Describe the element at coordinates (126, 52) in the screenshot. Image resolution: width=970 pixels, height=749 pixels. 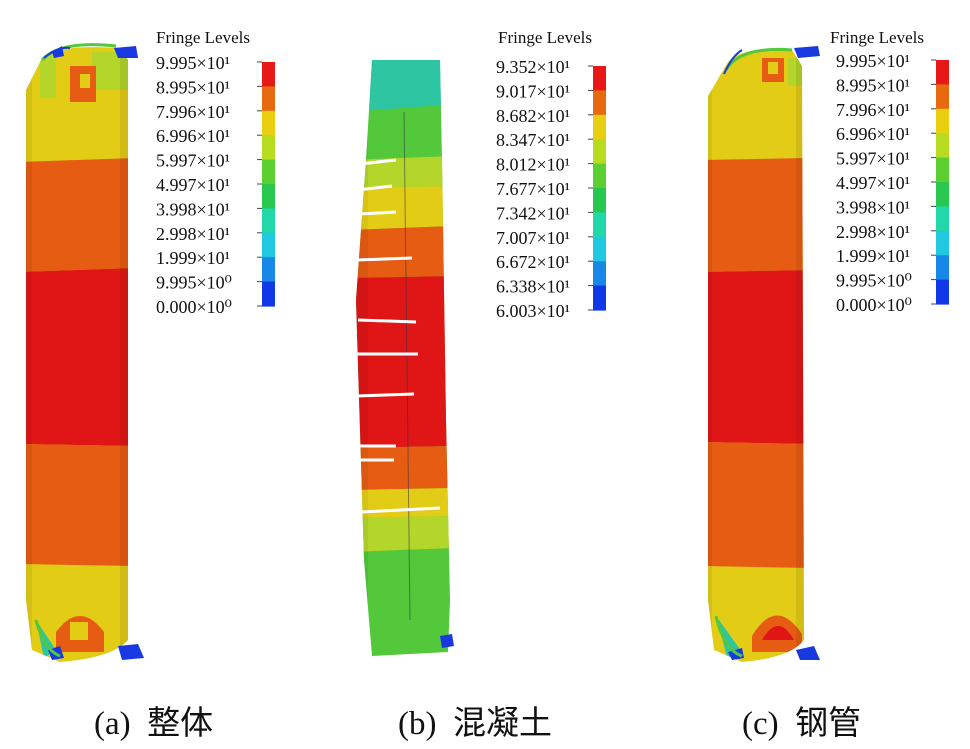
I see `fragment-a2` at that location.